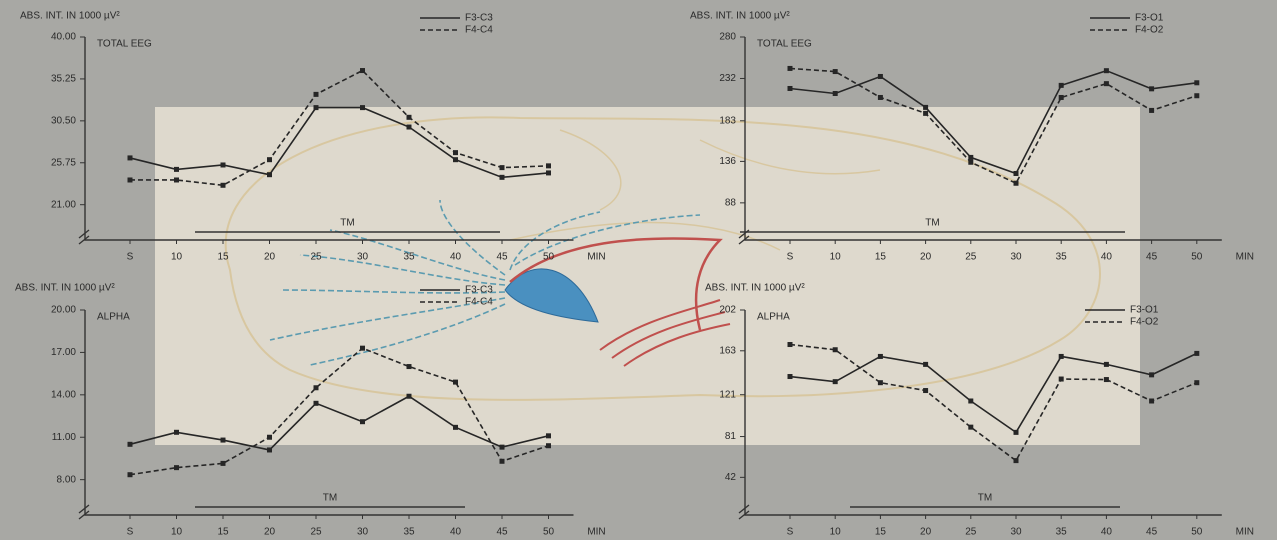  What do you see at coordinates (665, 333) in the screenshot?
I see `red-fibers` at bounding box center [665, 333].